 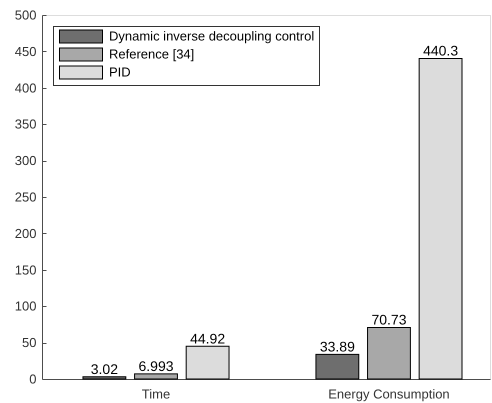 I want to click on y-tick-label: 300, so click(x=25, y=160).